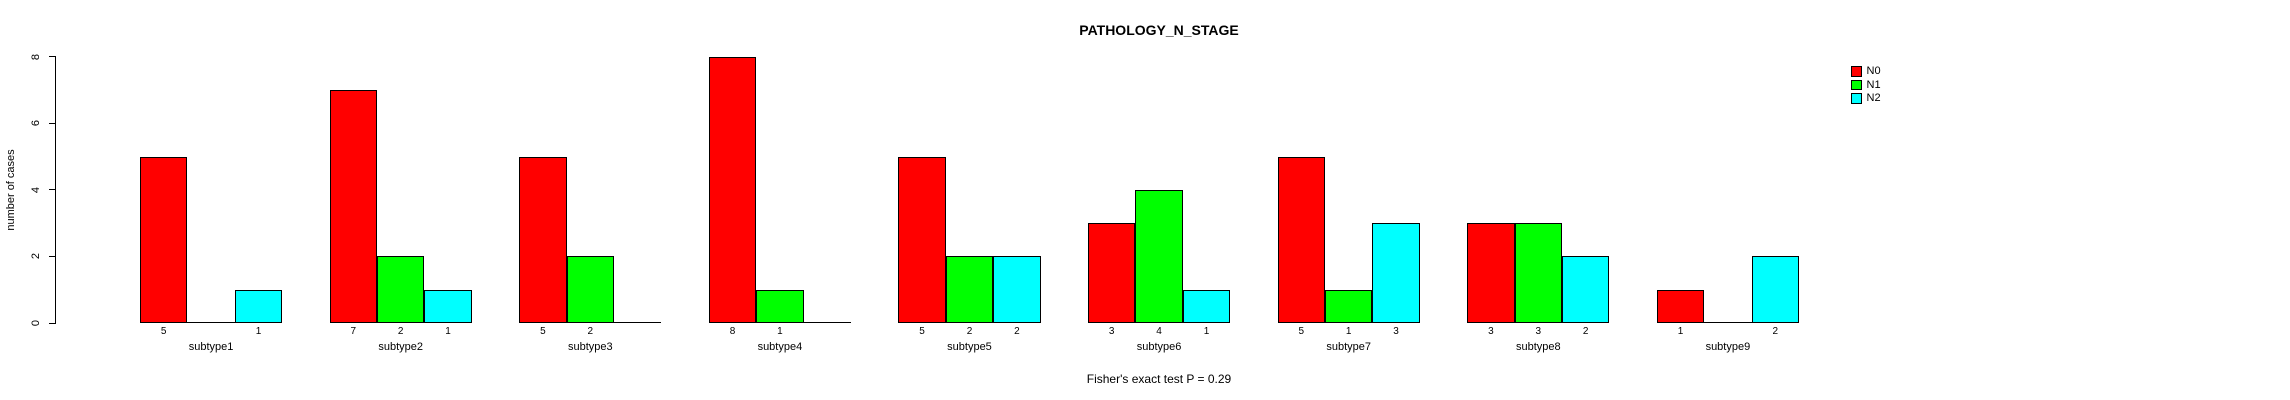 This screenshot has height=400, width=2290. Describe the element at coordinates (590, 331) in the screenshot. I see `bar-value-label-subtype3-N1: 2` at that location.